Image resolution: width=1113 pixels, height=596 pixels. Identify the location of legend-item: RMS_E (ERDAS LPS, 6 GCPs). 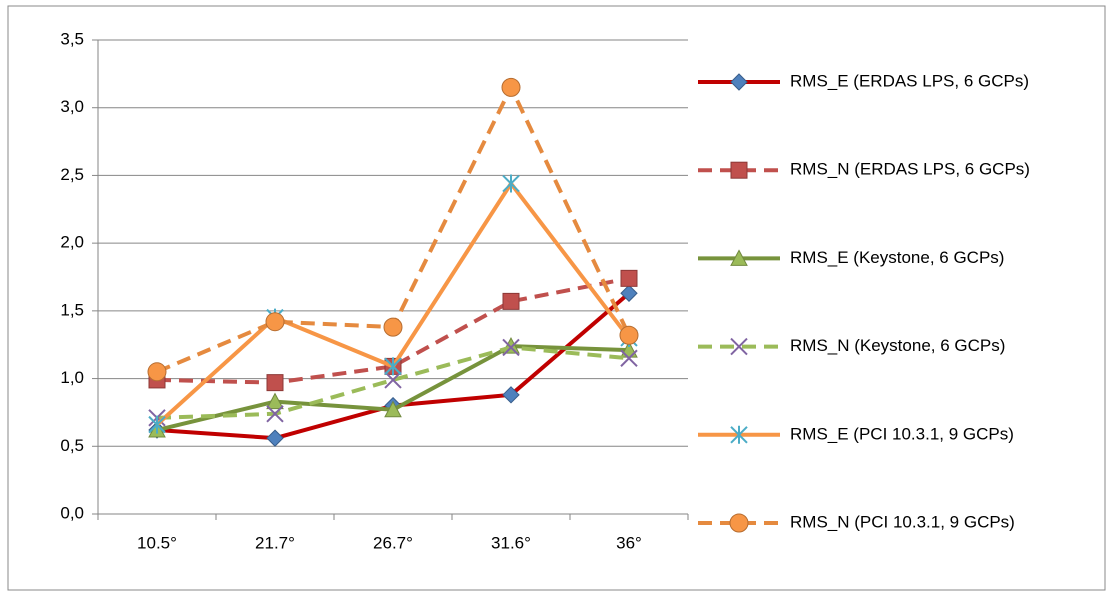
(863, 81).